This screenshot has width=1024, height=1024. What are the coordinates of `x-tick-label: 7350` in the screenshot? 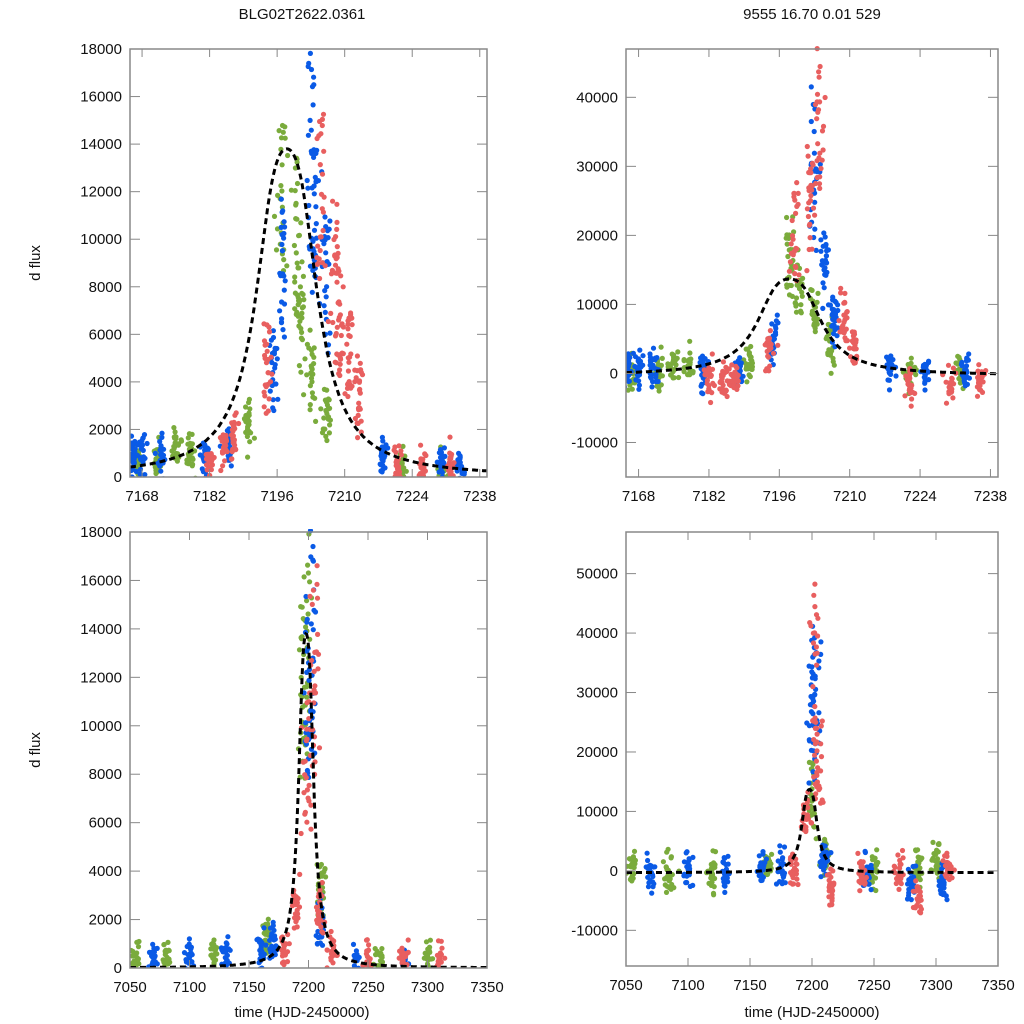 It's located at (486, 987).